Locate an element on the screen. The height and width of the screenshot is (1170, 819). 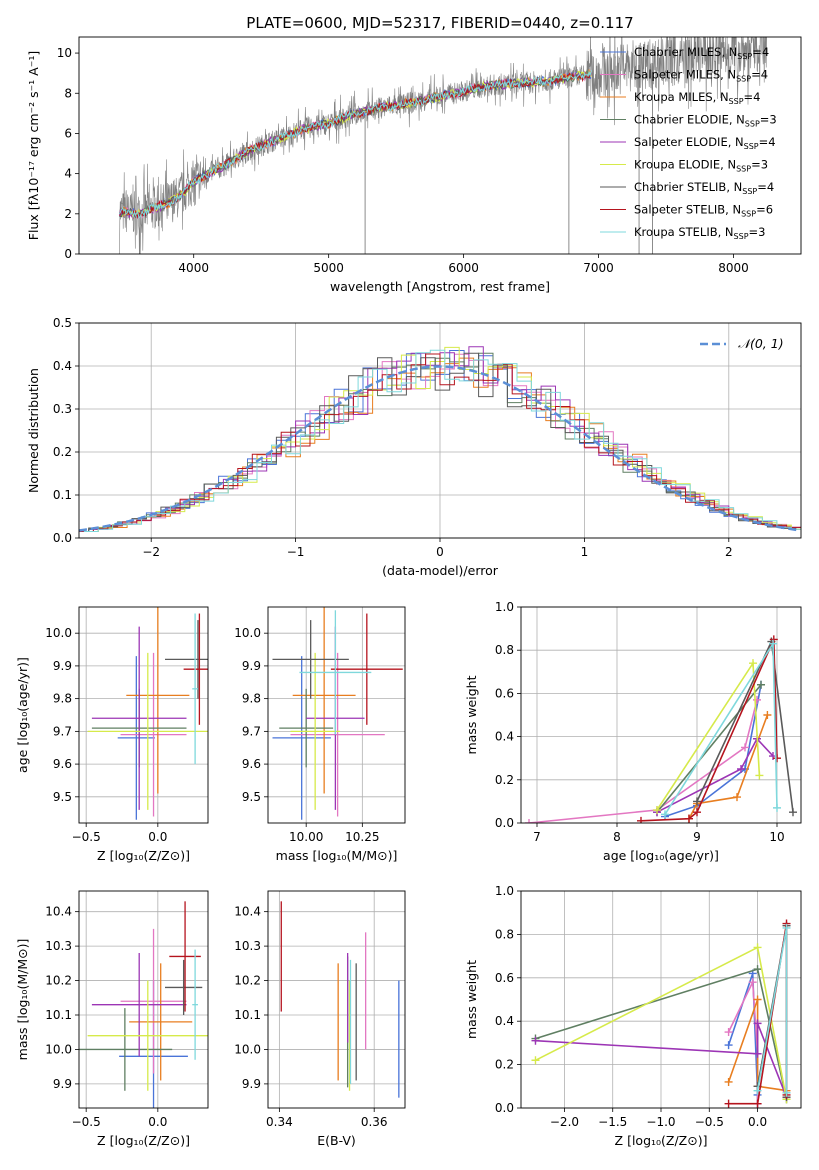
massweight-line-kroupa_miles is located at coordinates (728, 767).